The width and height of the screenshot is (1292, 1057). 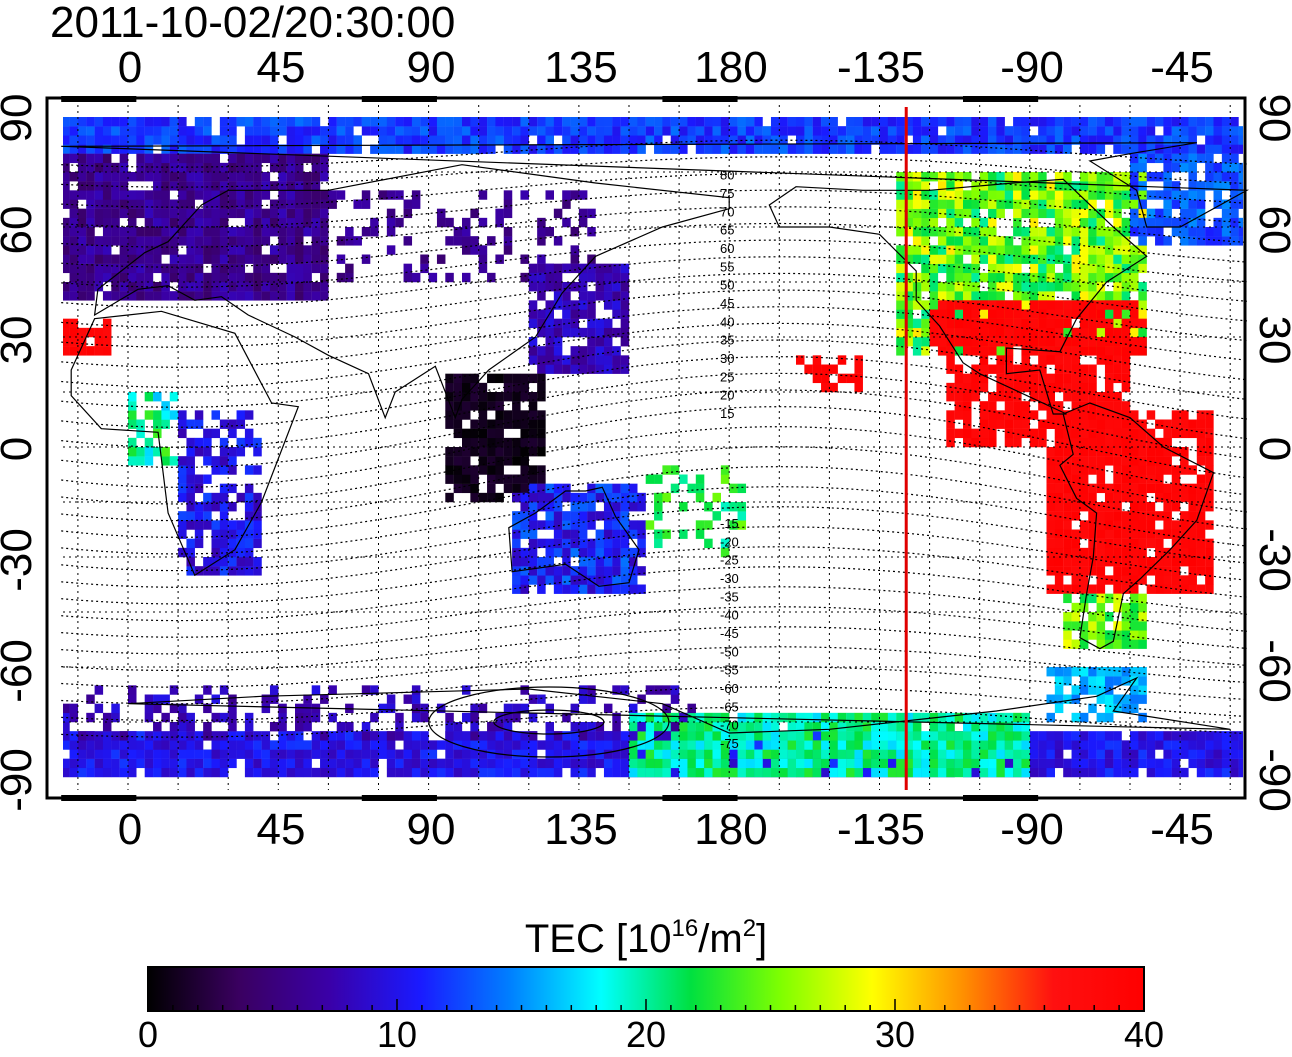 I want to click on contour-label: 55, so click(x=727, y=266).